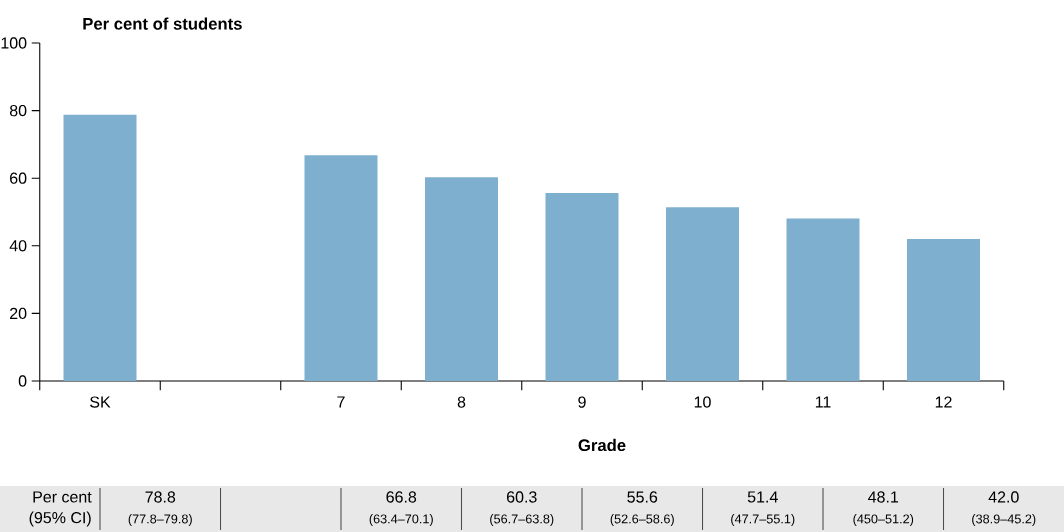  Describe the element at coordinates (461, 402) in the screenshot. I see `x-tick-label: 8` at that location.